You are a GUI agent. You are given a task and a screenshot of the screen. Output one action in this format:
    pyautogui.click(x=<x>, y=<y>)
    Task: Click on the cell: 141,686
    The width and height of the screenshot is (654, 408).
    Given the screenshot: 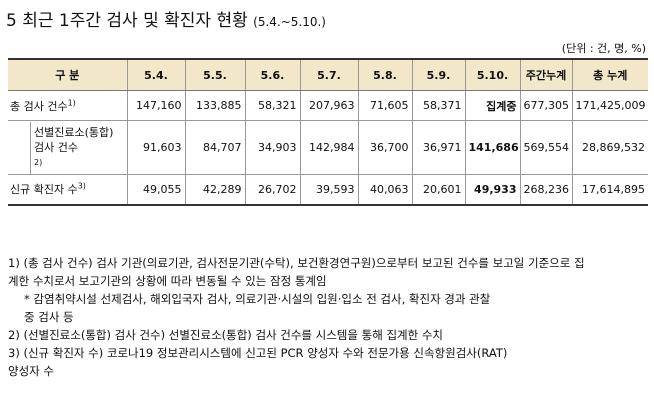 What is the action you would take?
    pyautogui.click(x=492, y=147)
    